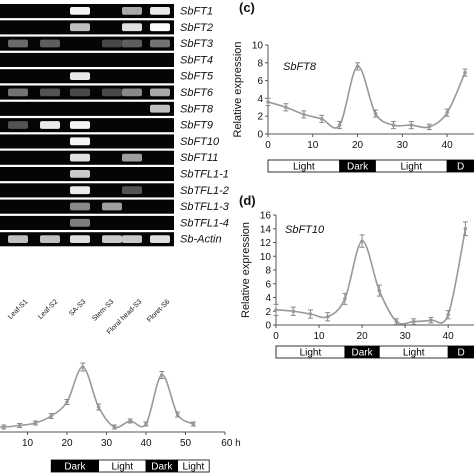  Describe the element at coordinates (48, 309) in the screenshot. I see `lane-label: Leaf-S2` at that location.